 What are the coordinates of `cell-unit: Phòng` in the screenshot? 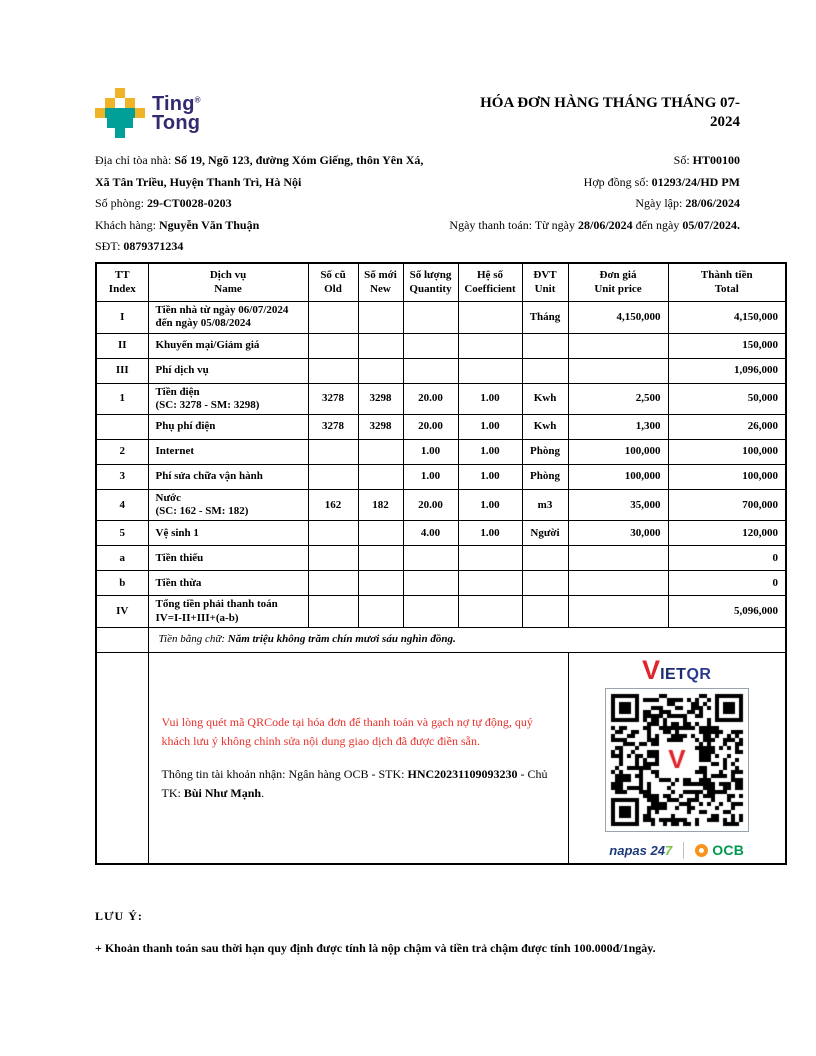 It's located at (545, 476).